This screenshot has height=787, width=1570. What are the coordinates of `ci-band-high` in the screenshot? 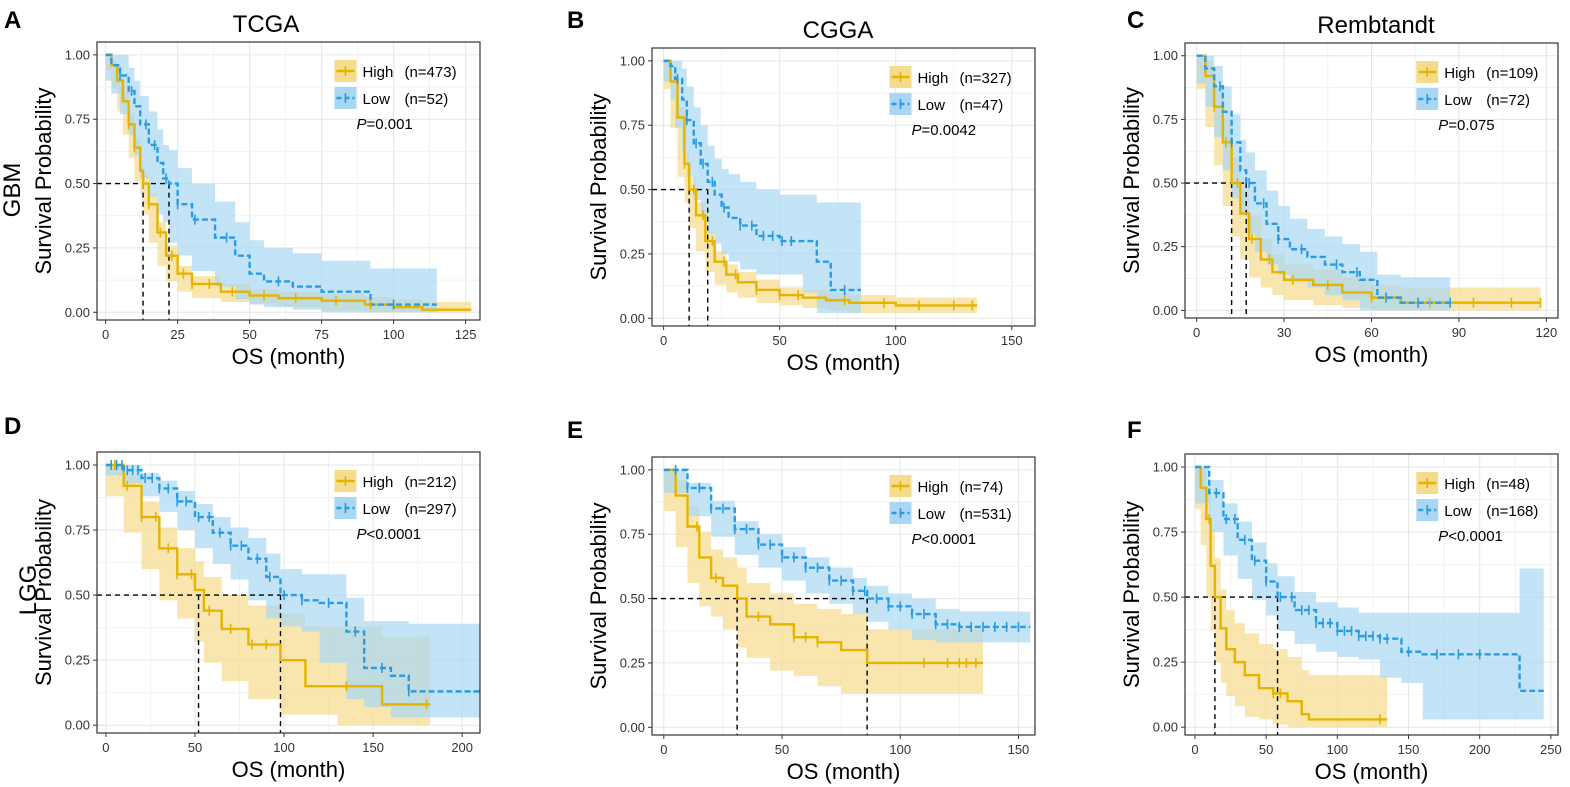 It's located at (823, 581).